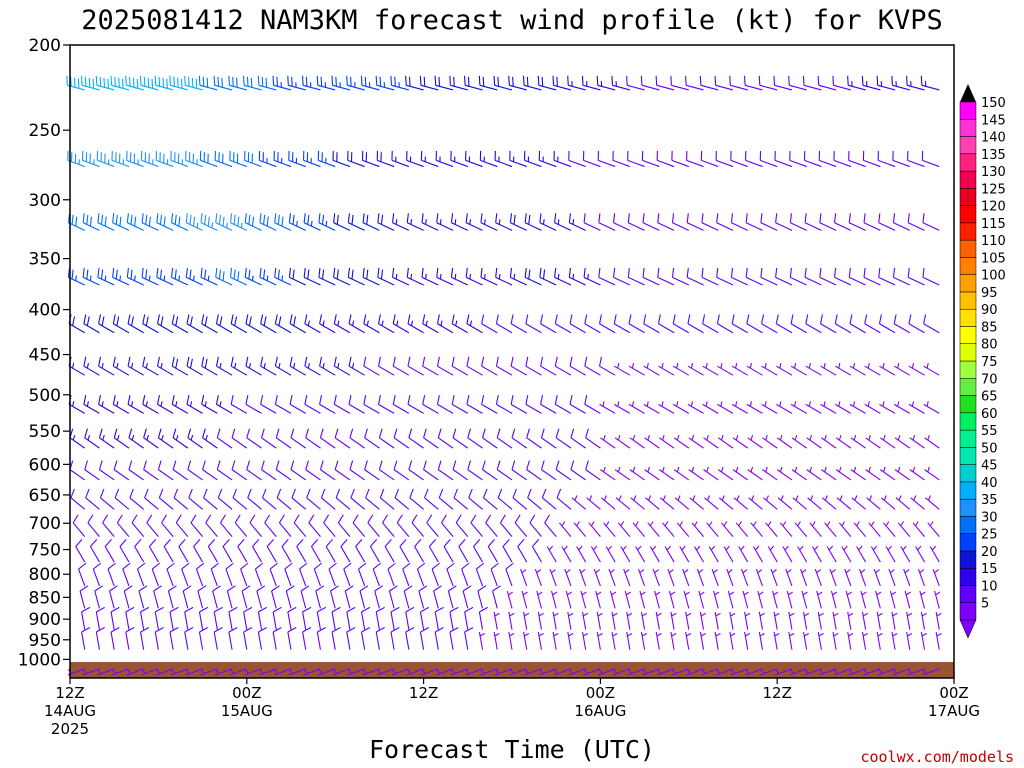  I want to click on y-tick-label: 900, so click(45, 620).